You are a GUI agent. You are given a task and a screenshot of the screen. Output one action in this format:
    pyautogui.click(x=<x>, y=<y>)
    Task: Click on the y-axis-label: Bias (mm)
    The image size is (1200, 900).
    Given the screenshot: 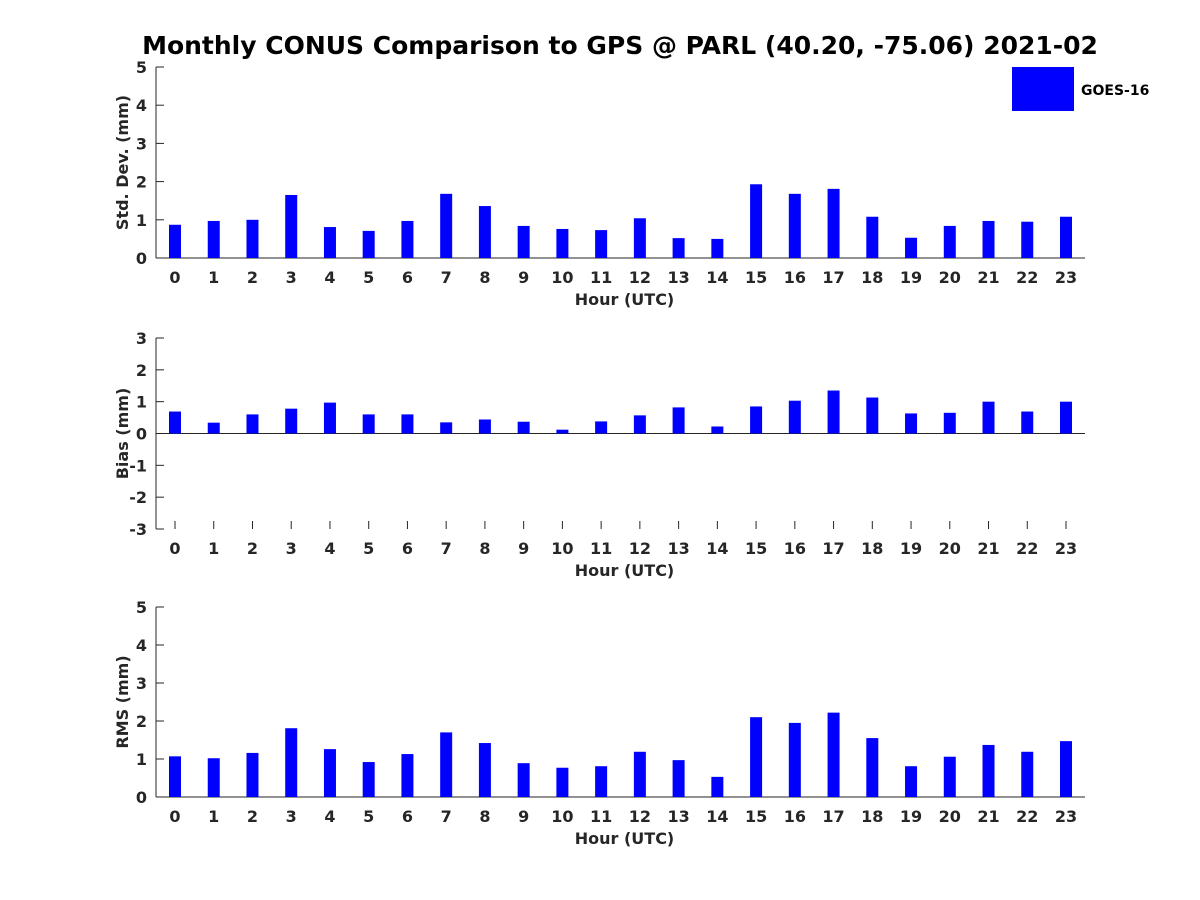 What is the action you would take?
    pyautogui.click(x=122, y=434)
    